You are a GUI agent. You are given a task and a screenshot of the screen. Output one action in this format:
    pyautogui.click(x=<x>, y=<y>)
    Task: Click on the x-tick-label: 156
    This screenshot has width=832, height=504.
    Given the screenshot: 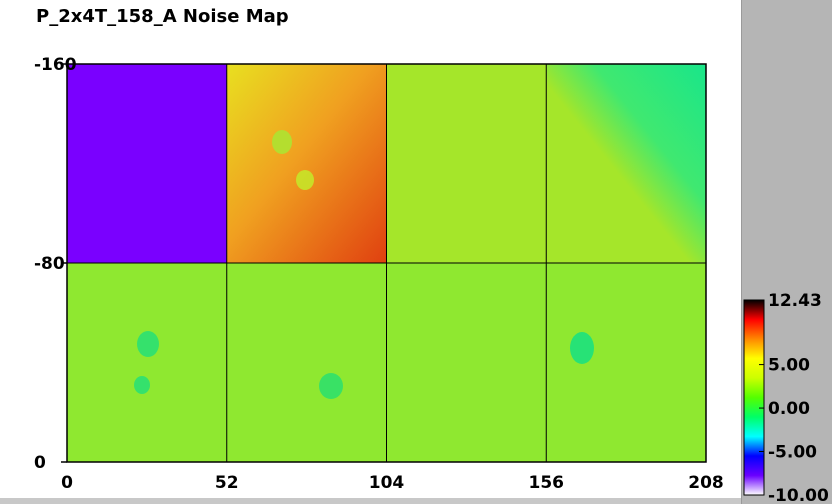 What is the action you would take?
    pyautogui.click(x=547, y=483)
    